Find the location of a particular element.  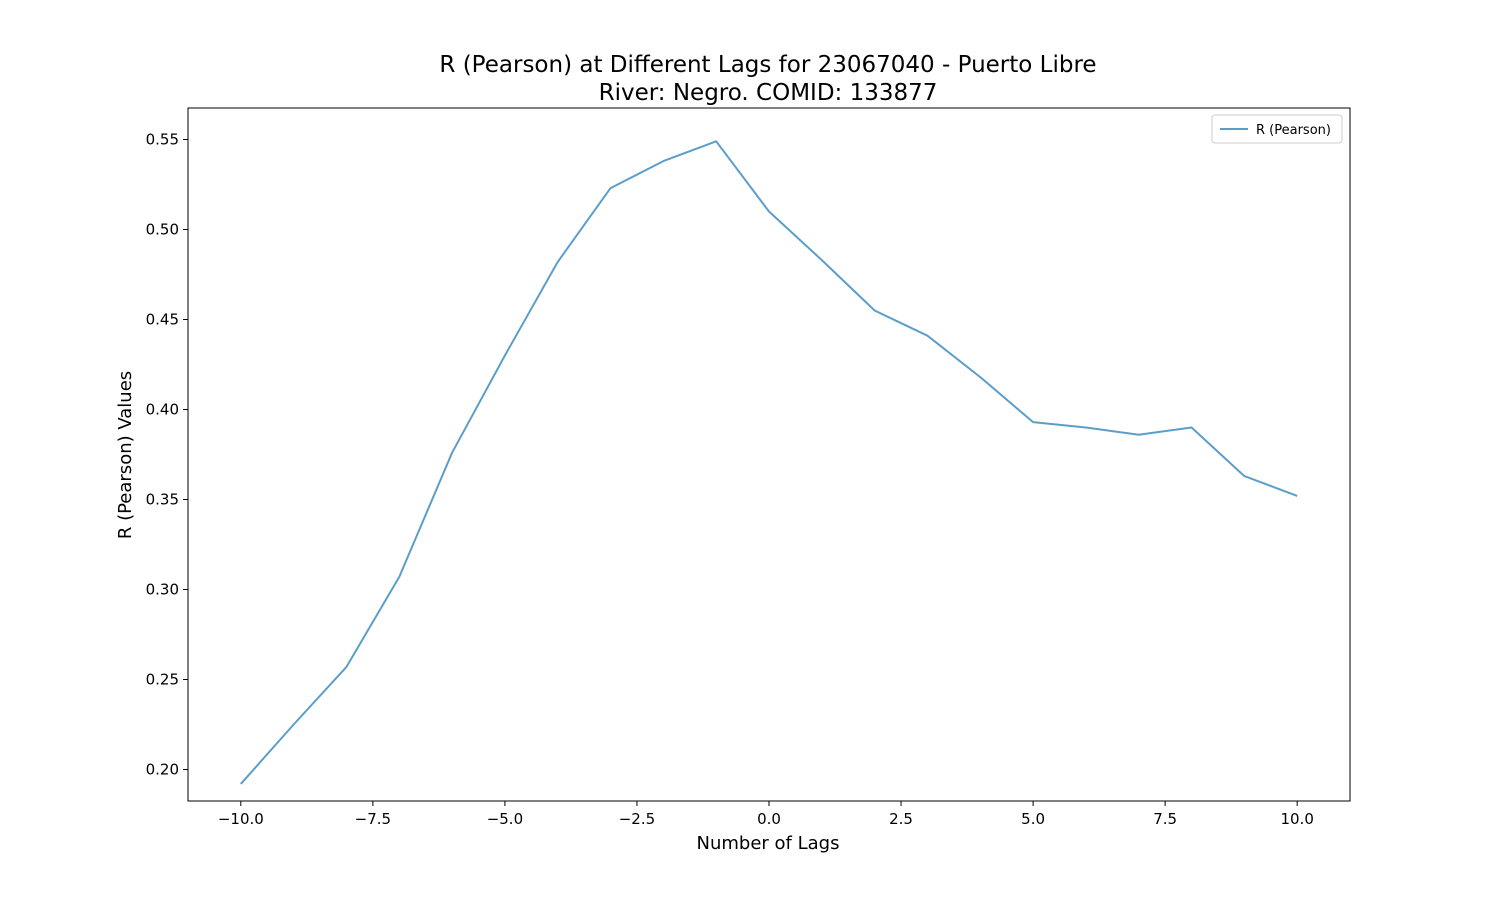

x-tick-label: 2.5 is located at coordinates (901, 819).